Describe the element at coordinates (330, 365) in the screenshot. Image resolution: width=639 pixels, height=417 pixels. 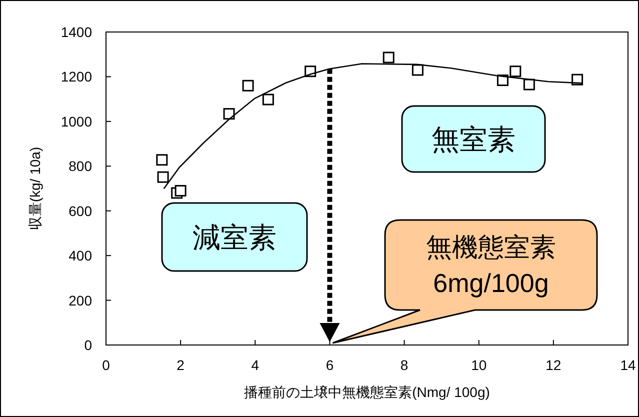
I see `x-tick-label: 6` at that location.